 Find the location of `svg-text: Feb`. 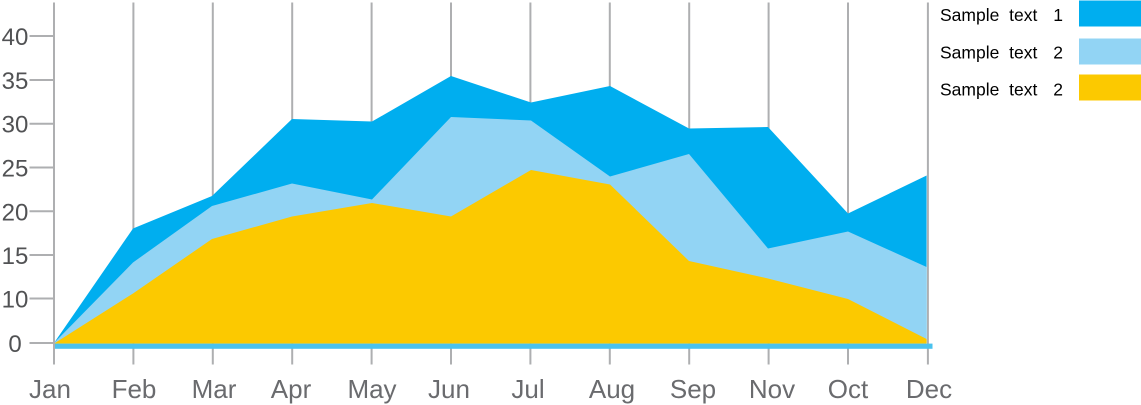

svg-text: Feb is located at coordinates (134, 389).